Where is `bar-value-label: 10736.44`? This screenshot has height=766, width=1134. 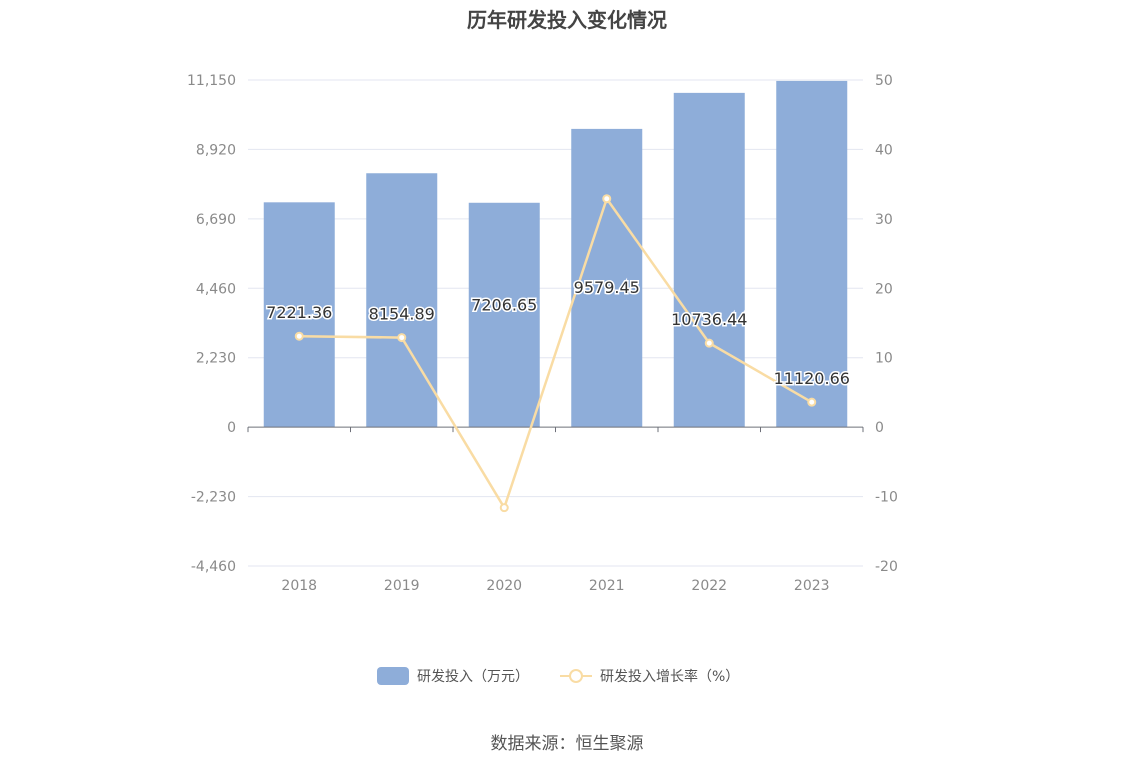 bar-value-label: 10736.44 is located at coordinates (709, 319).